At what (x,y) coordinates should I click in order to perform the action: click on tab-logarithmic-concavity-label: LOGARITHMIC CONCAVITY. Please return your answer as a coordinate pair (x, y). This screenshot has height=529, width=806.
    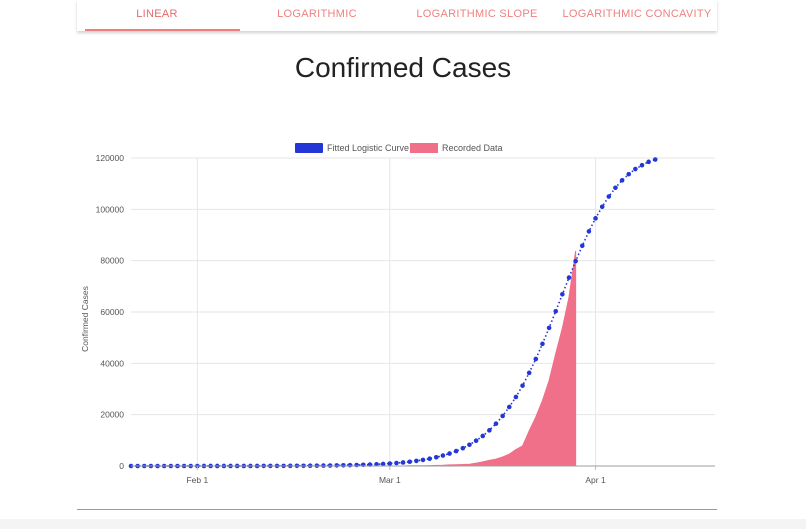
    Looking at the image, I should click on (637, 14).